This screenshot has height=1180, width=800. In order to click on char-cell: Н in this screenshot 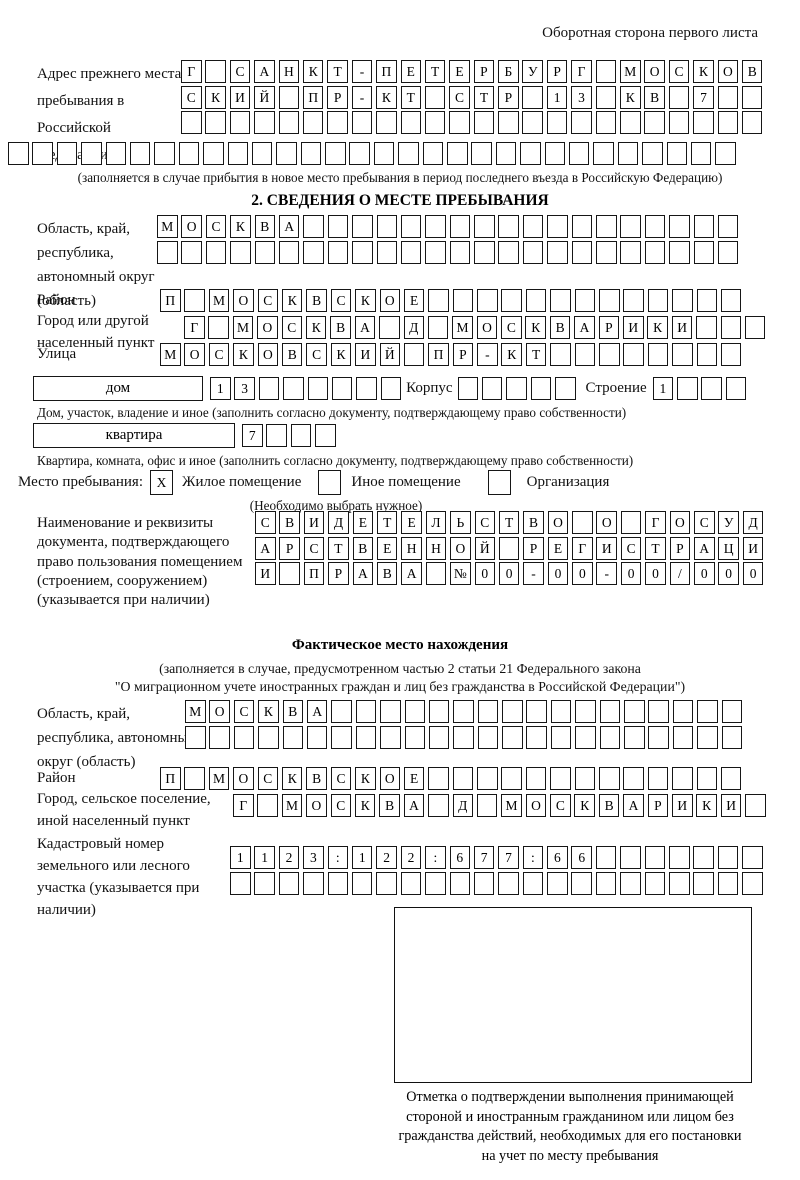, I will do `click(411, 548)`.